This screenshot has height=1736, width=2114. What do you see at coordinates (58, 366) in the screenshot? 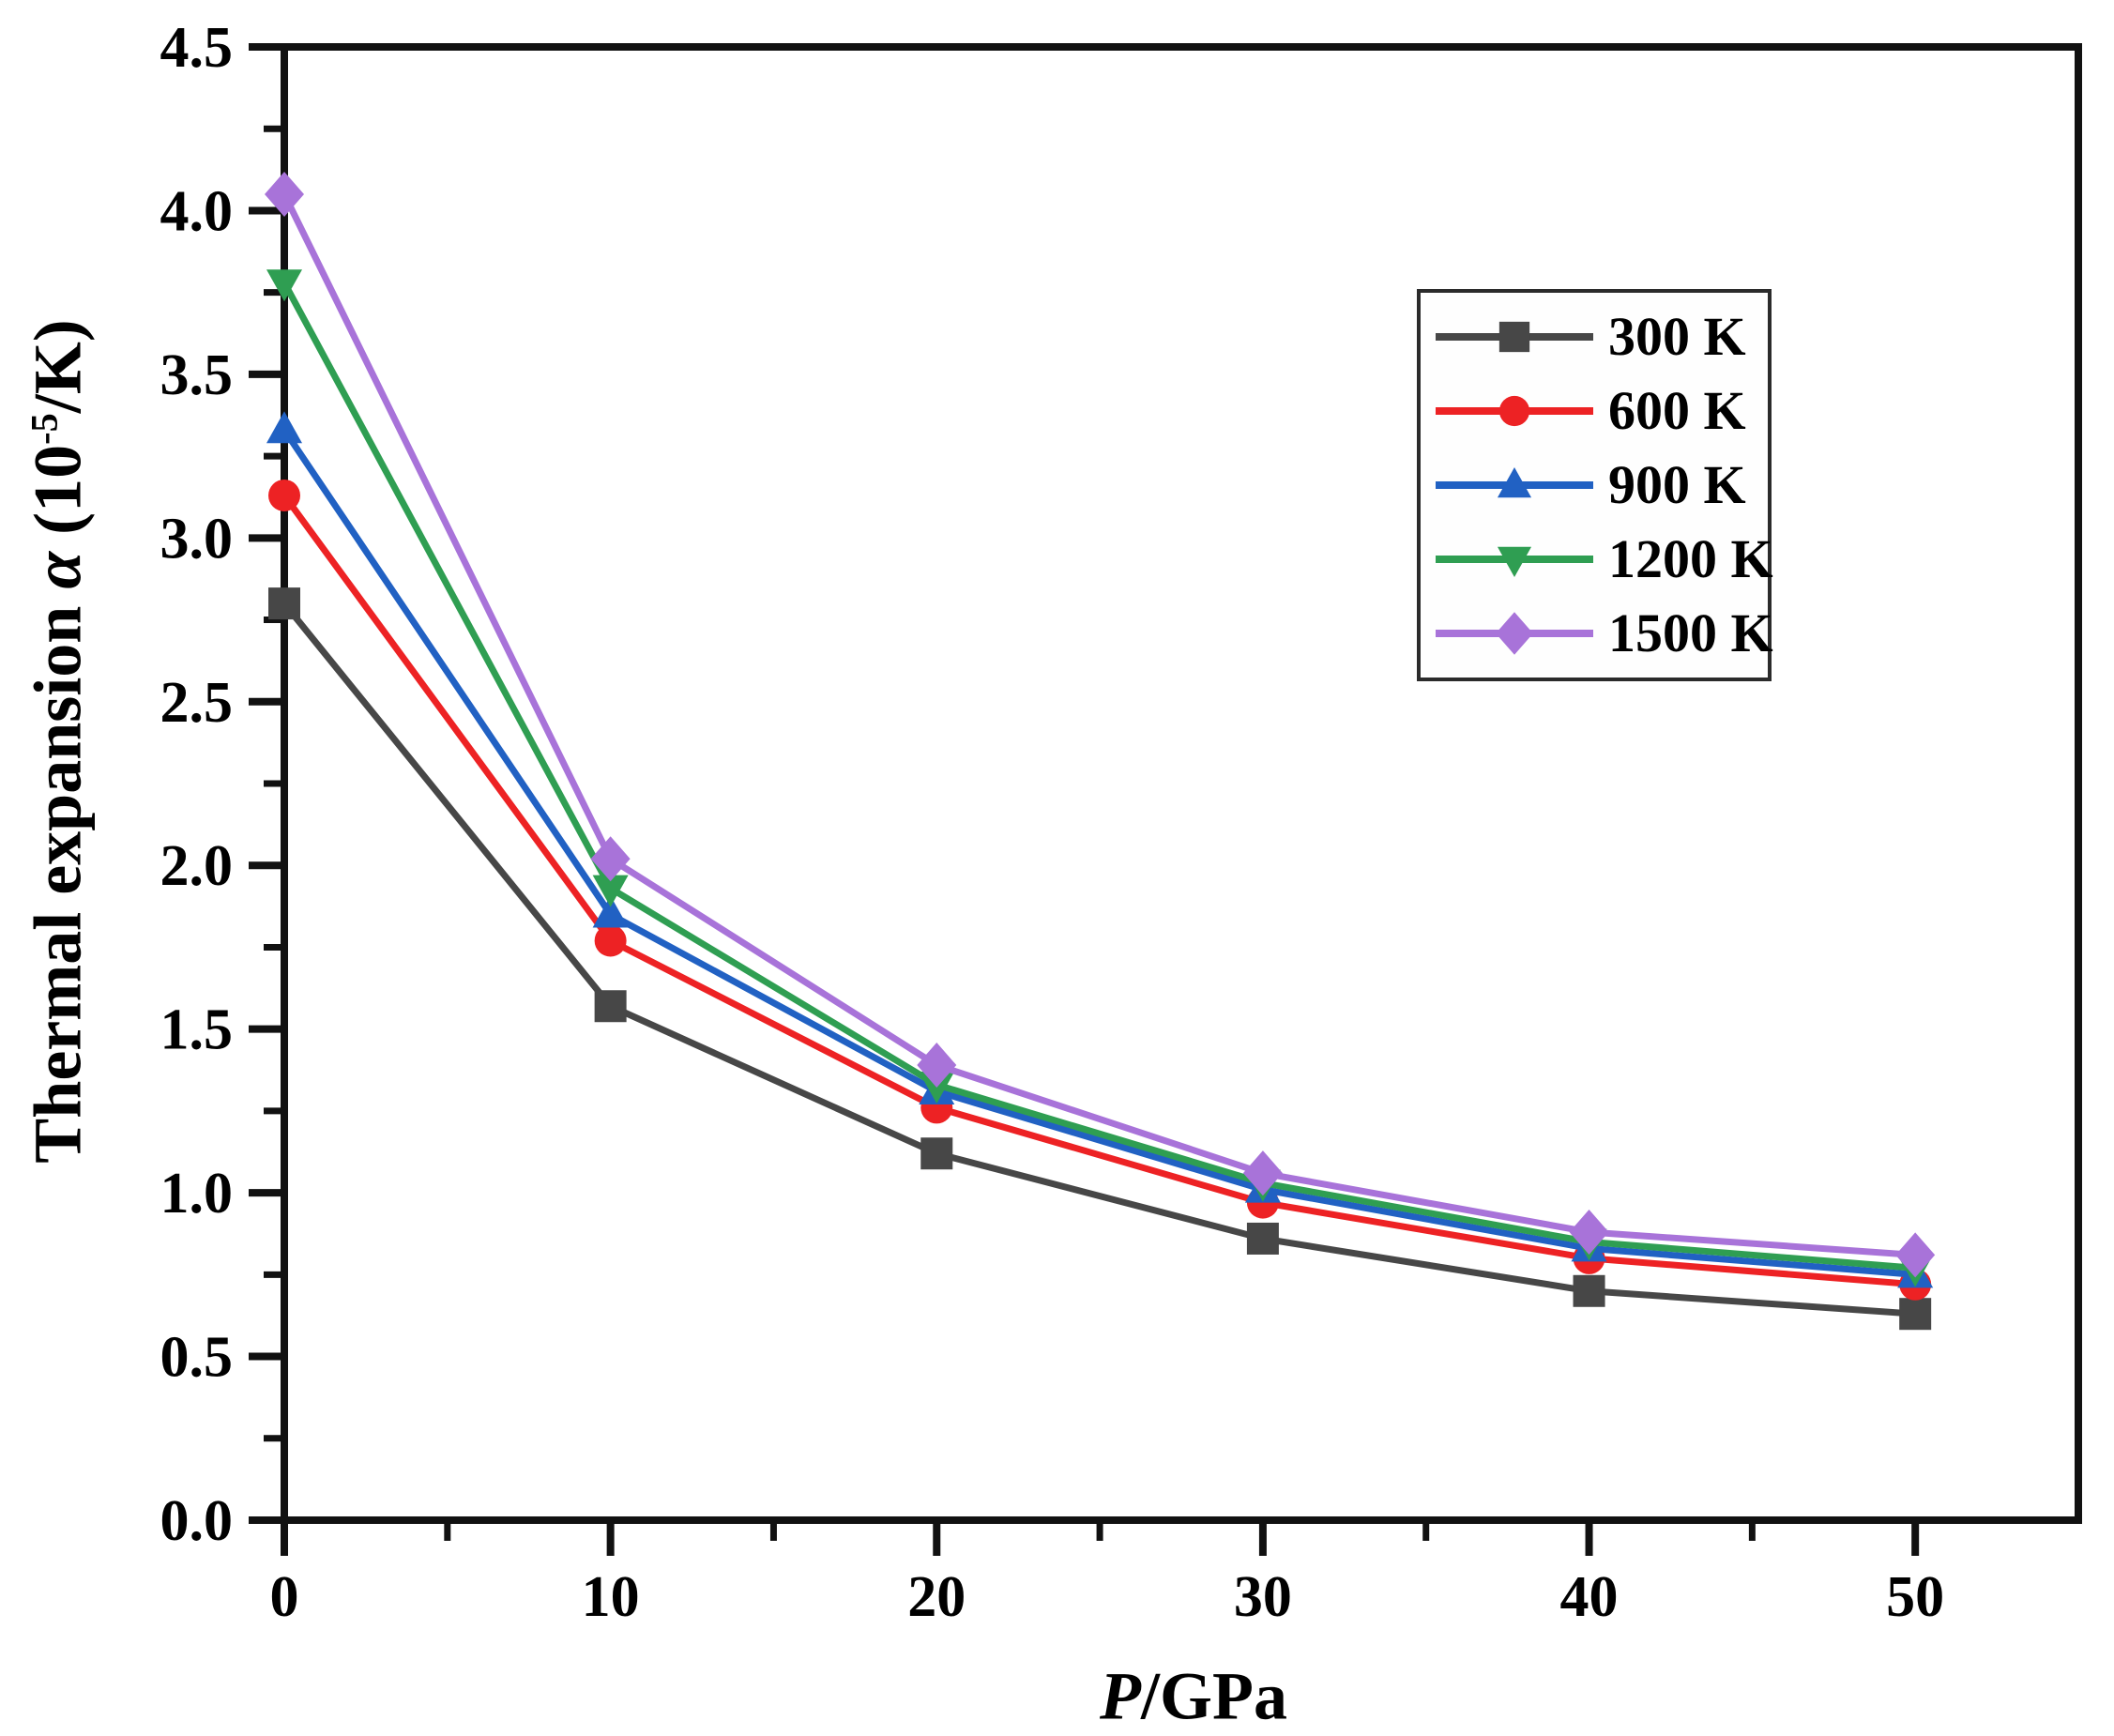
I see `y-axis-unit-close: /K)` at bounding box center [58, 366].